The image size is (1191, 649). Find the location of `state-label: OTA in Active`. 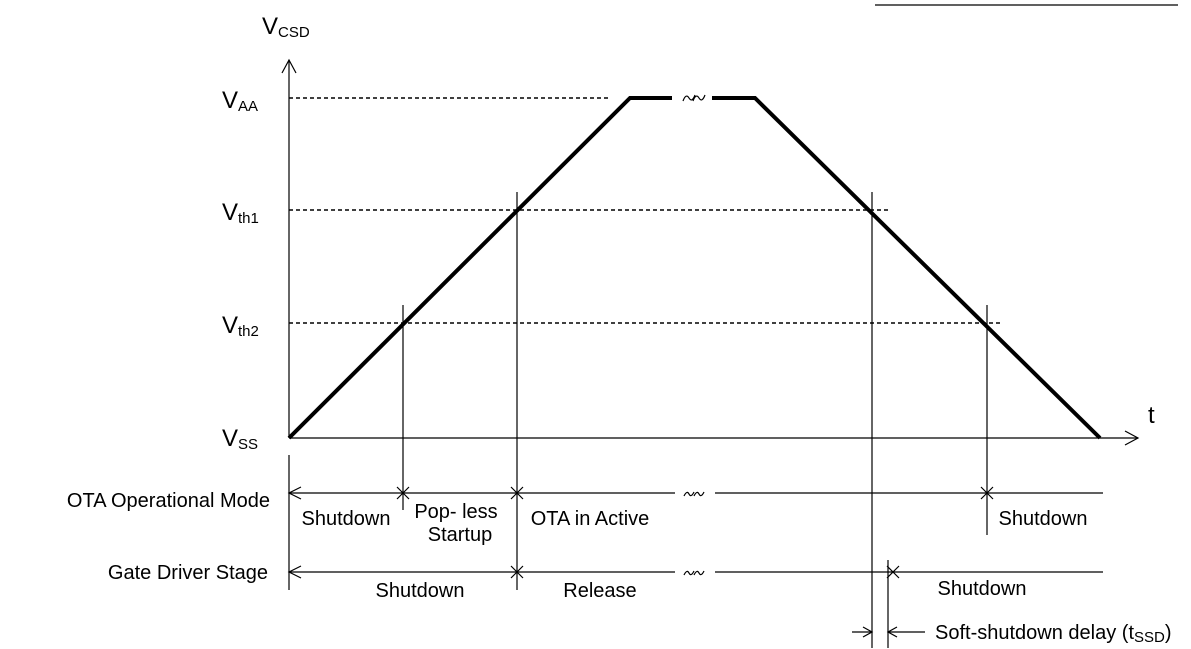

state-label: OTA in Active is located at coordinates (590, 519).